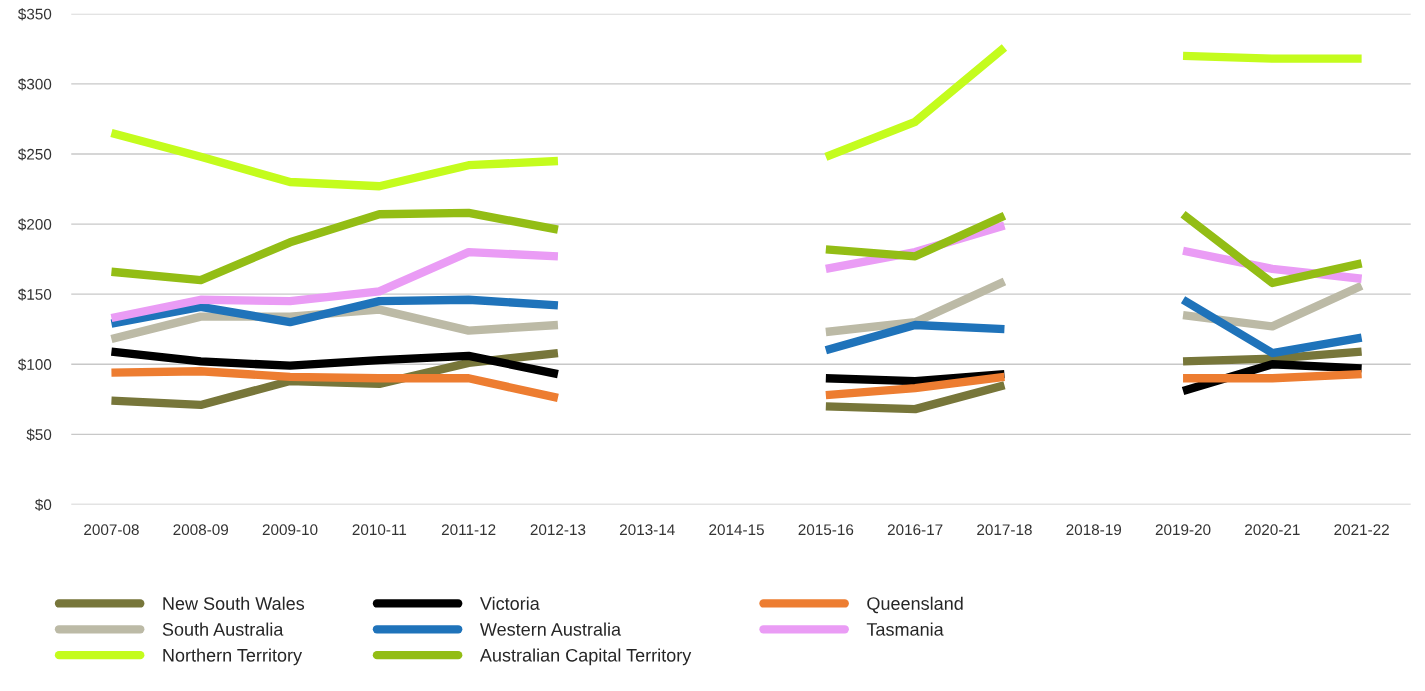 Image resolution: width=1425 pixels, height=691 pixels. I want to click on y-tick-label: $100, so click(34, 364).